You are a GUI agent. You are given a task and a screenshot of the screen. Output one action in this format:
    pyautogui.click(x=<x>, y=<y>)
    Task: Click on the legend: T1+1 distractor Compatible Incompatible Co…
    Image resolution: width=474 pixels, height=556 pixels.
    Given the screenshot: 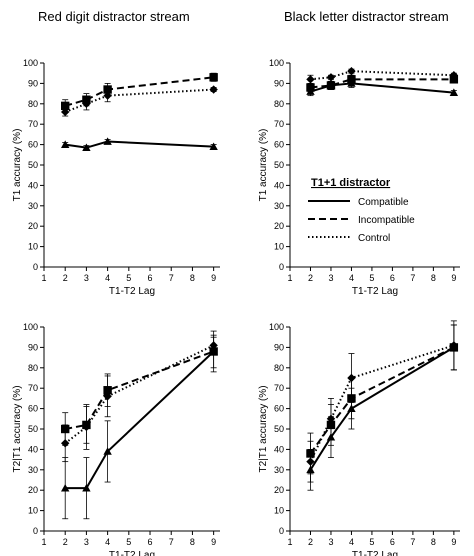 What is the action you would take?
    pyautogui.click(x=361, y=210)
    